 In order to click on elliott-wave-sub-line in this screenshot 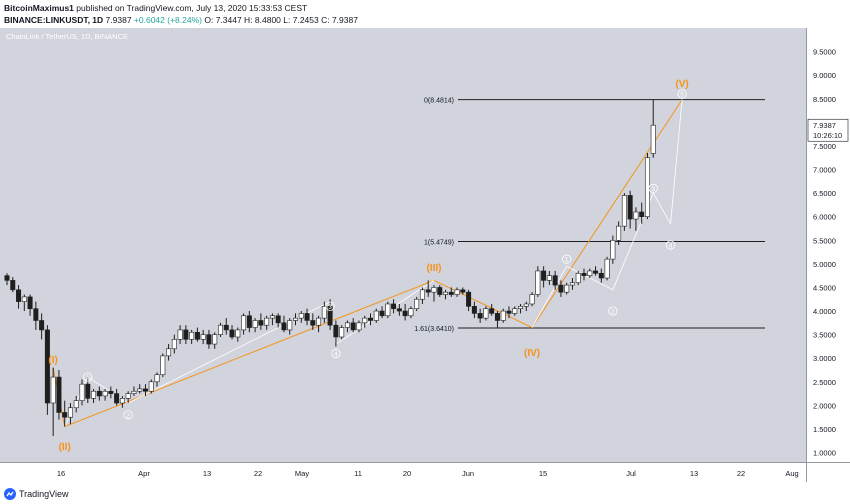, I will do `click(607, 213)`.